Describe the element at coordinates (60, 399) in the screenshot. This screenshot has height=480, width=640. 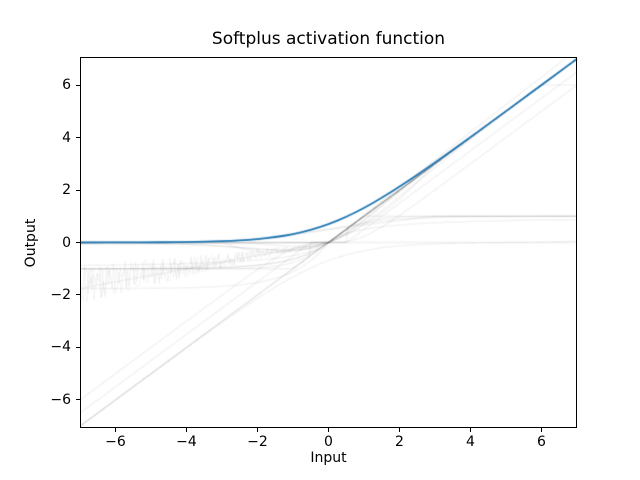
I see `y-tick-label: −6` at that location.